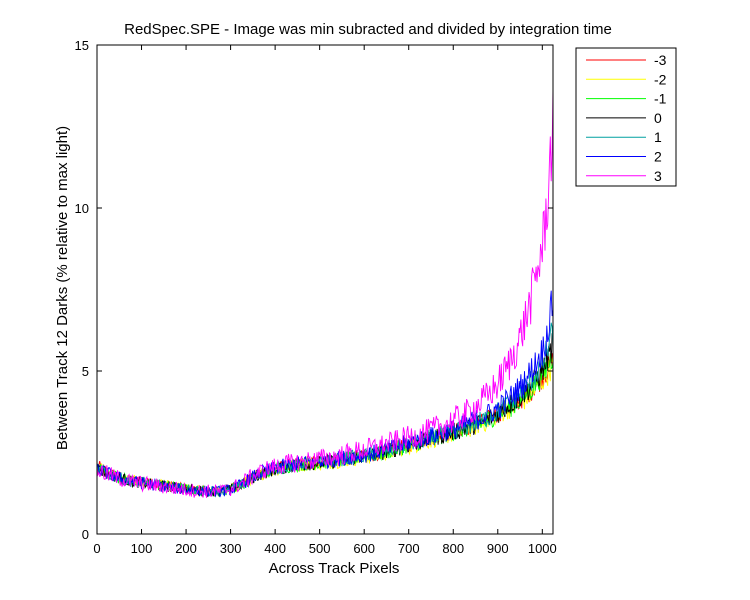  What do you see at coordinates (658, 157) in the screenshot?
I see `legend-label-2: 2` at bounding box center [658, 157].